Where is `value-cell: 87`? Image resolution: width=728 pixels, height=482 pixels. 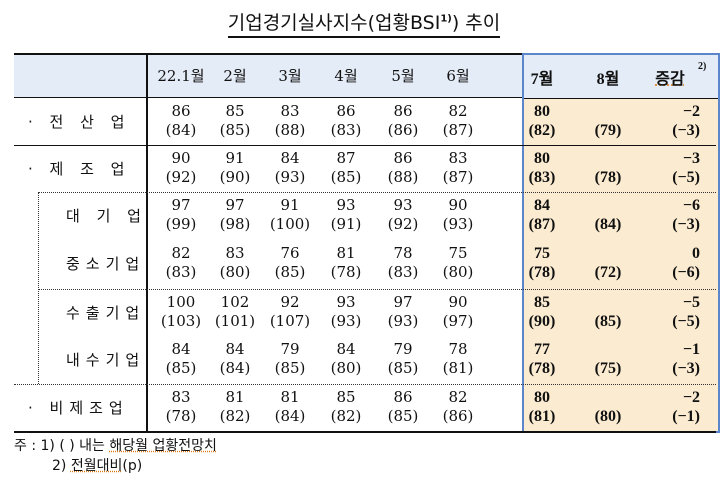
value-cell: 87 is located at coordinates (346, 158).